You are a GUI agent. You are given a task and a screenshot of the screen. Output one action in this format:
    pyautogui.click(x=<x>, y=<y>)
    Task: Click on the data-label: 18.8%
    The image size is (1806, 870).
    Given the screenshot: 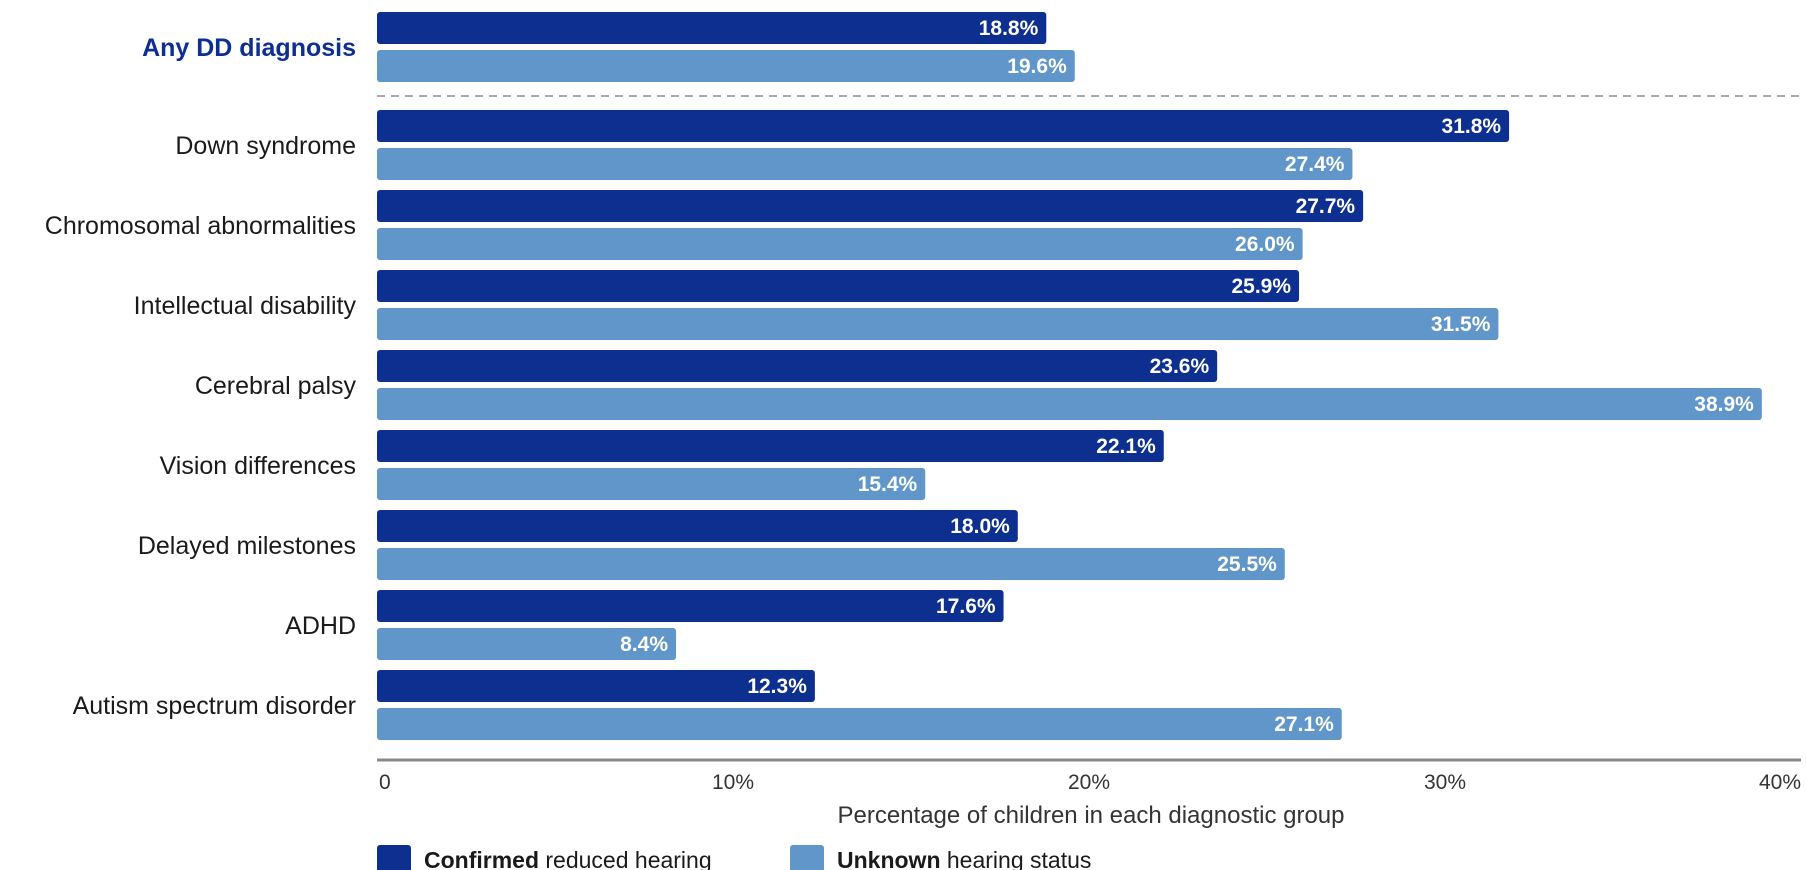 What is the action you would take?
    pyautogui.click(x=1009, y=28)
    